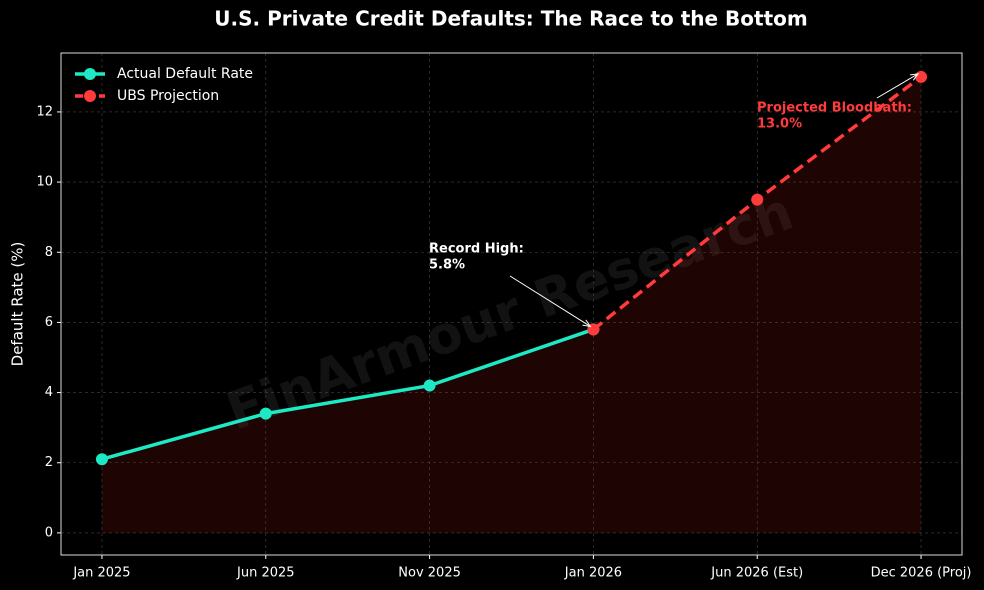  I want to click on x-tick-label: Jan 2025, so click(101, 573).